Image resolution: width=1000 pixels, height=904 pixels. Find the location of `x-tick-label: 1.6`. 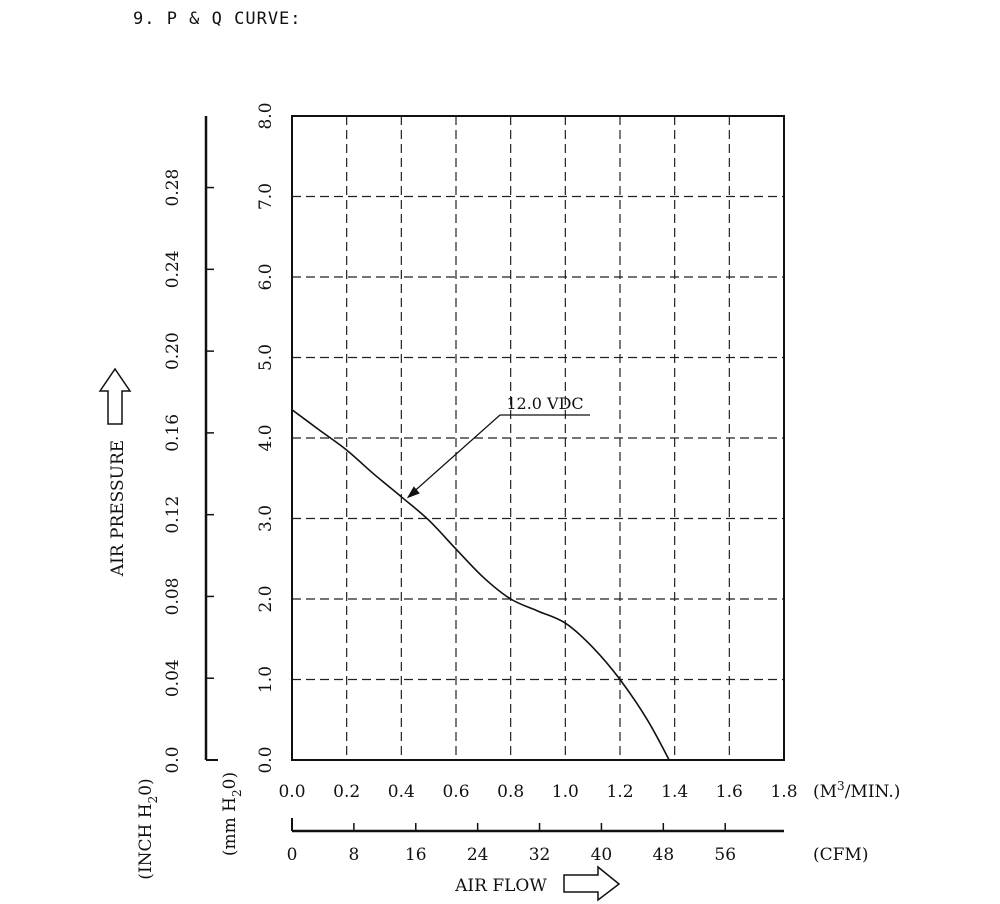

x-tick-label: 1.6 is located at coordinates (729, 792).